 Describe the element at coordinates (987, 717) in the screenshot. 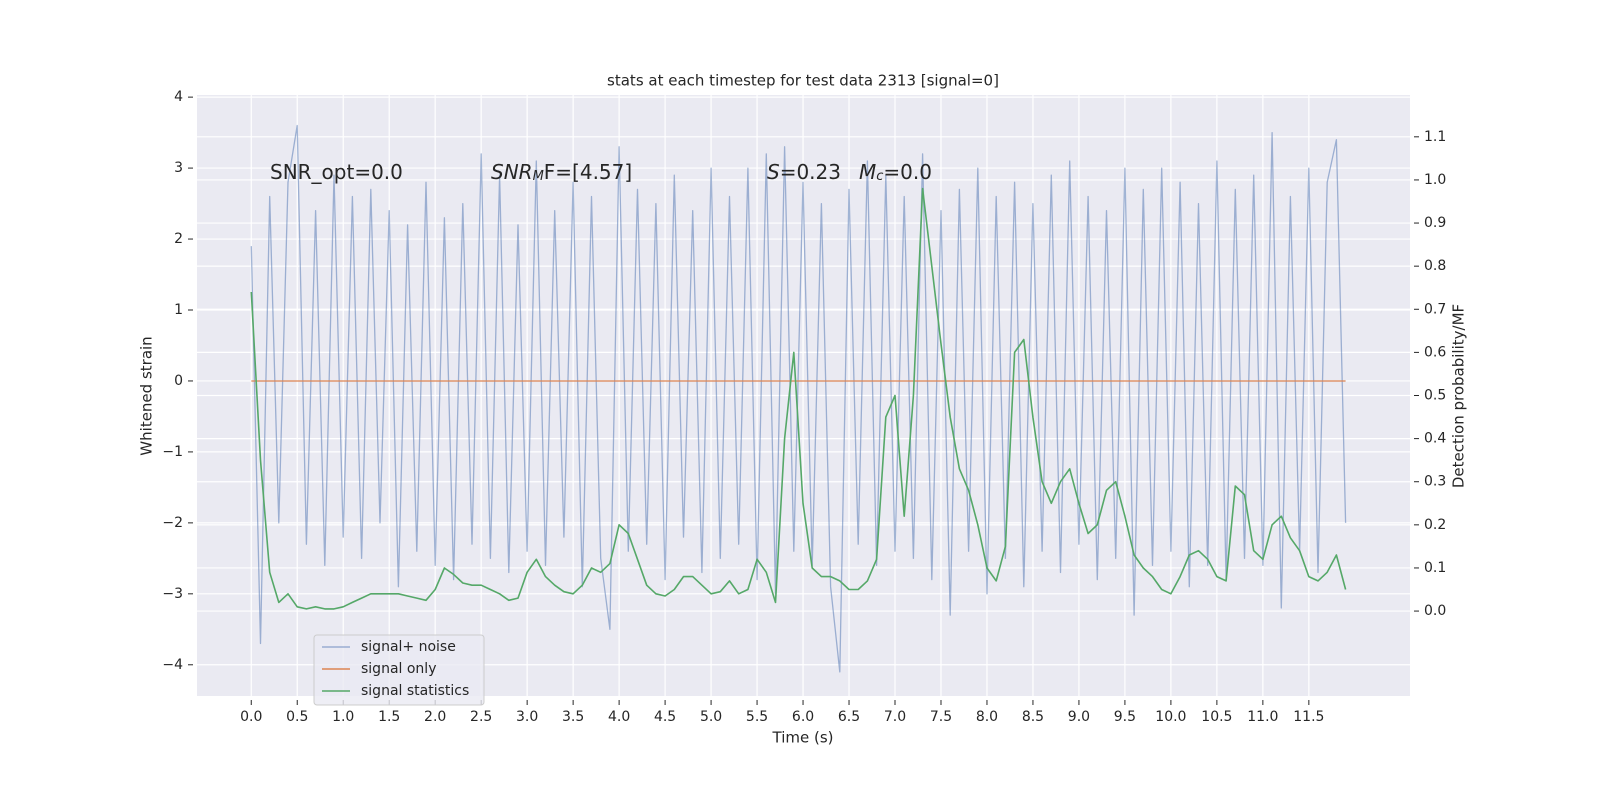

I see `x-tick-label: 8.0` at that location.